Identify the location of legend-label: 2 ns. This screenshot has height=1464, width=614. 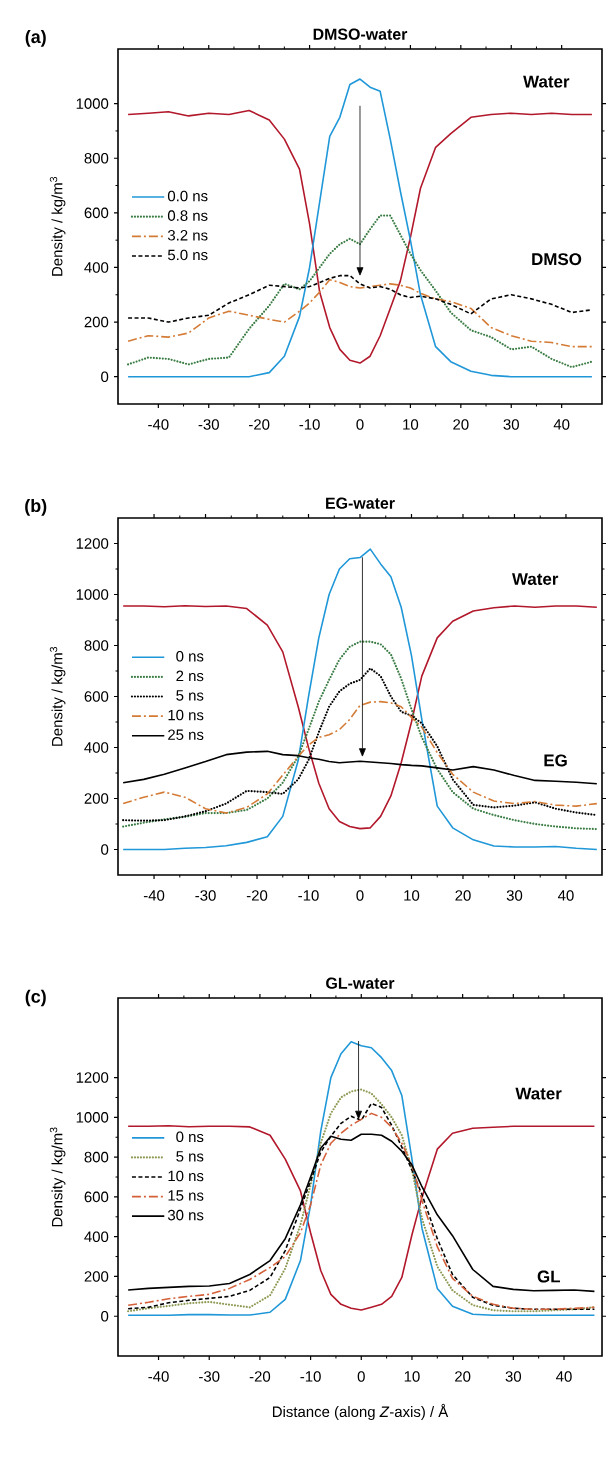
(190, 676).